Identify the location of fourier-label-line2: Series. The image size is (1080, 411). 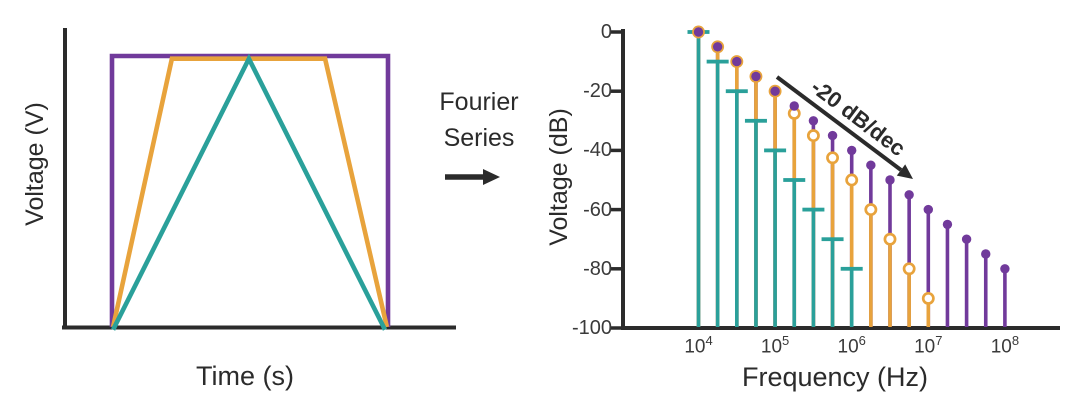
(479, 138).